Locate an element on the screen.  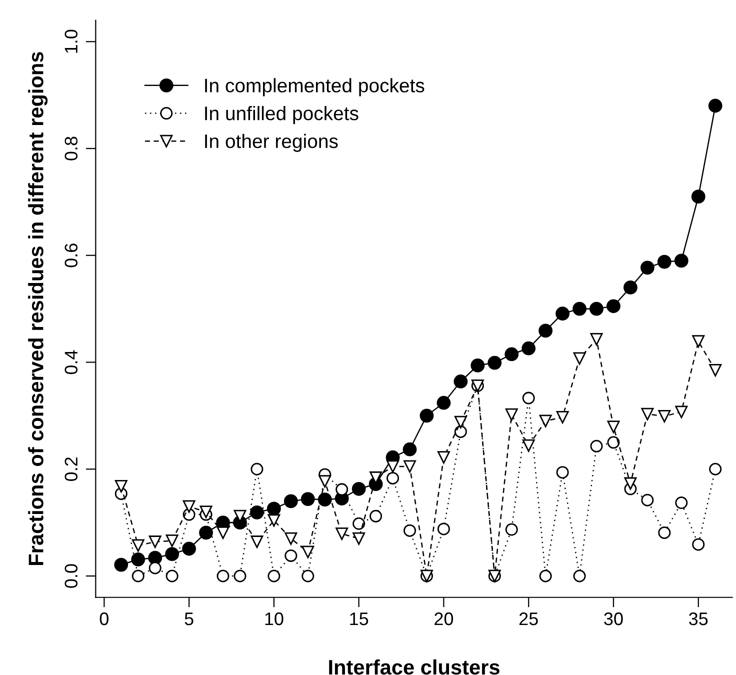
x-tick-label: 30 is located at coordinates (613, 619).